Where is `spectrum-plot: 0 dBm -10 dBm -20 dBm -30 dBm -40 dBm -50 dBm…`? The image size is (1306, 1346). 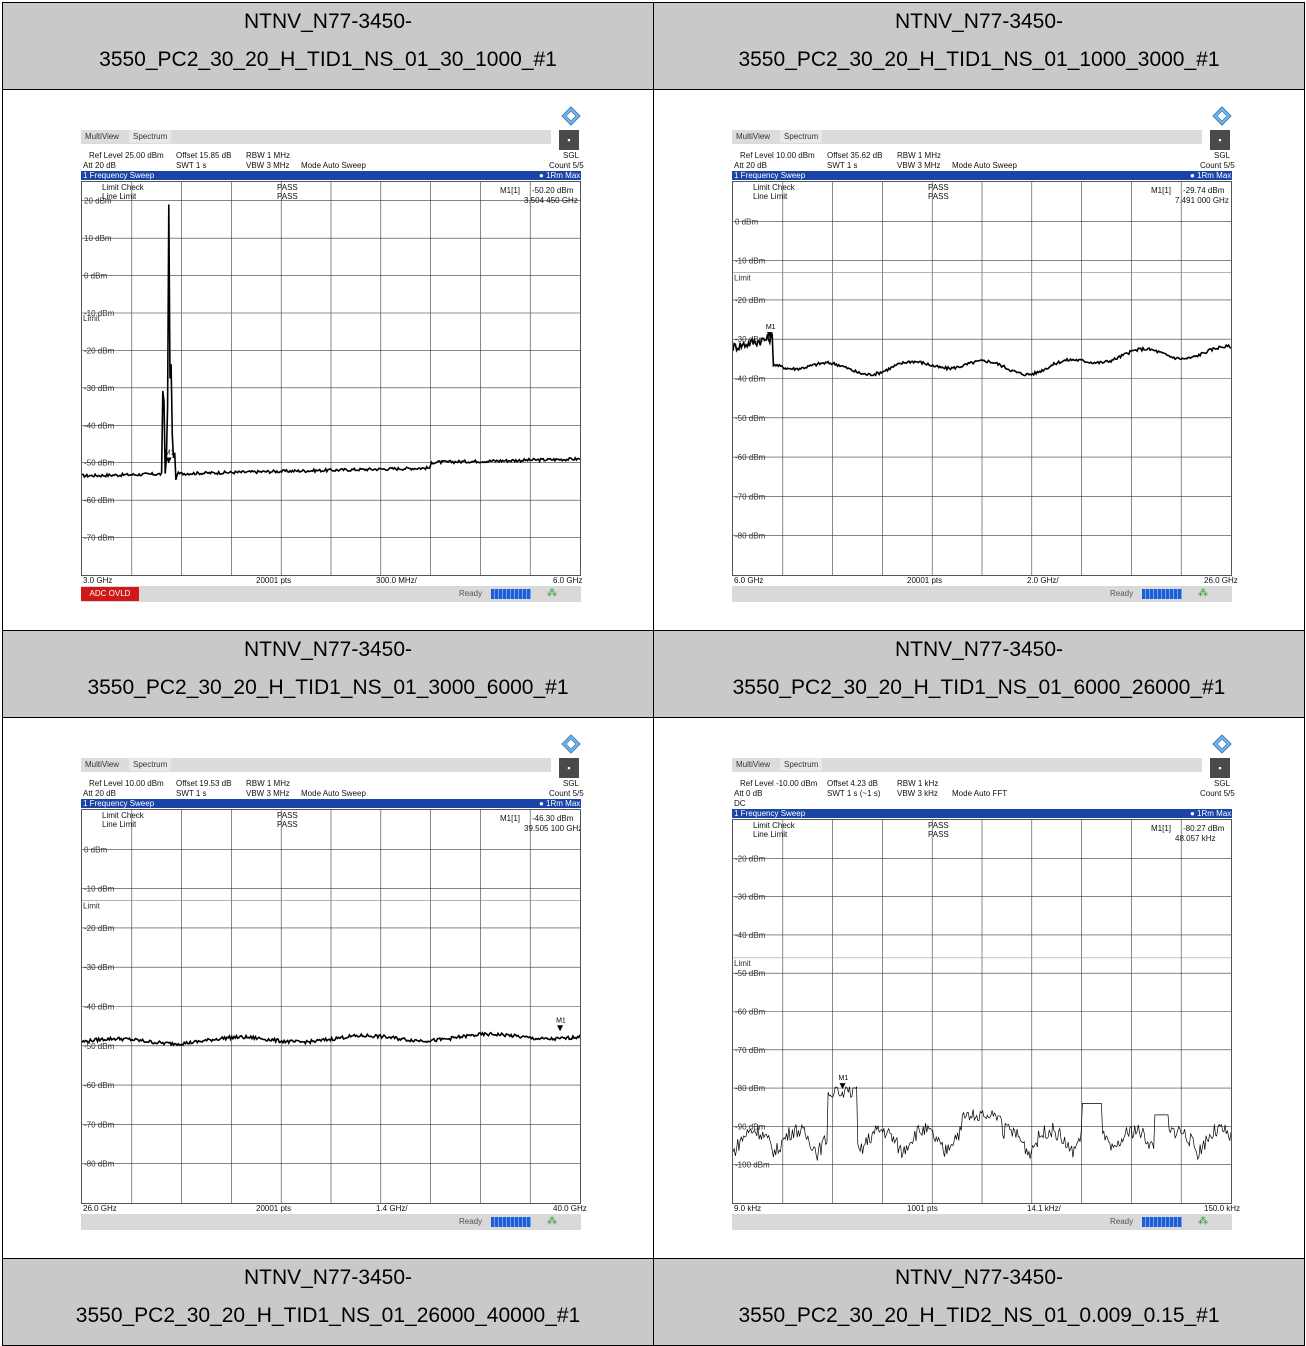
spectrum-plot: 0 dBm -10 dBm -20 dBm -30 dBm -40 dBm -50 dBm… is located at coordinates (331, 1006).